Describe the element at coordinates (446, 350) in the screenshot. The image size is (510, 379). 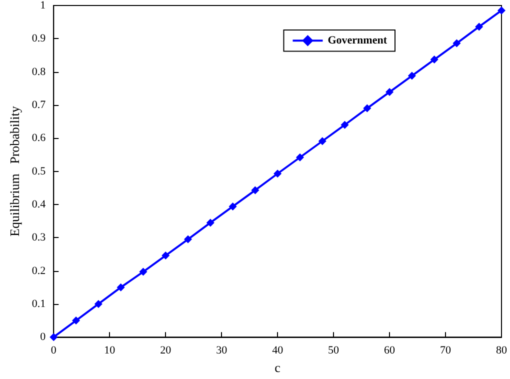
I see `x-tick-label: 70` at that location.